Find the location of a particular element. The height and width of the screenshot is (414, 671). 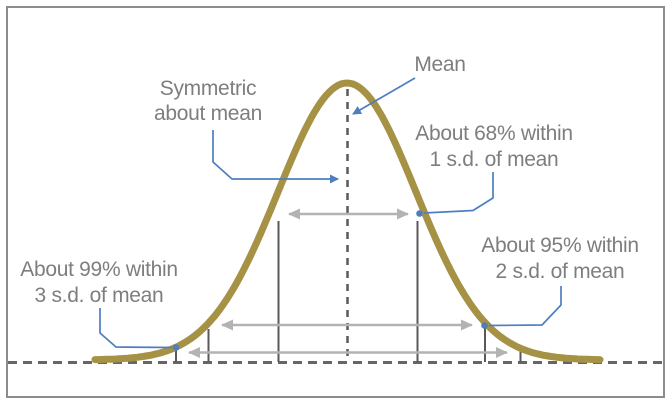

sd2-label-line2: 2 s.d. of mean is located at coordinates (560, 271).